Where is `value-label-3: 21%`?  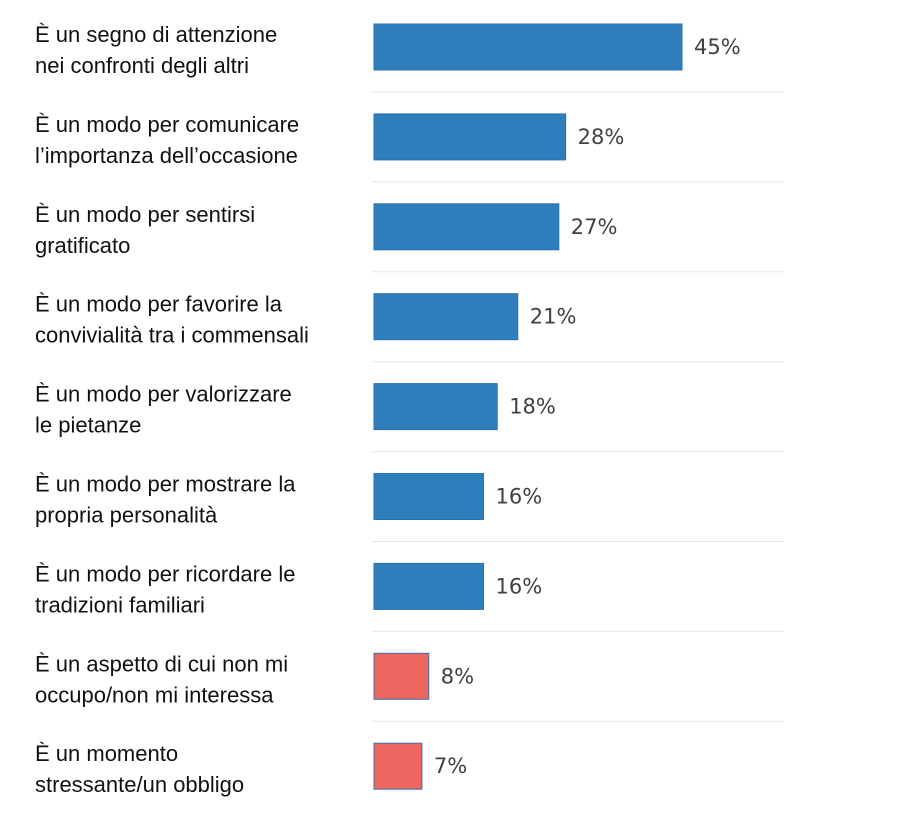
value-label-3: 21% is located at coordinates (553, 317).